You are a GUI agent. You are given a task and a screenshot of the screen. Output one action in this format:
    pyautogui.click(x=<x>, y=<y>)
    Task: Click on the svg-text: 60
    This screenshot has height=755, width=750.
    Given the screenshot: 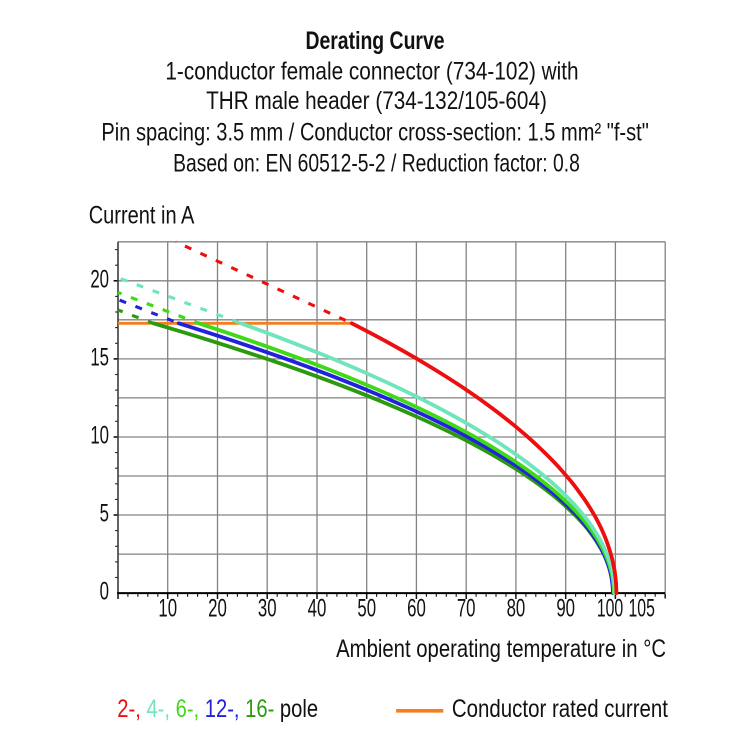 What is the action you would take?
    pyautogui.click(x=416, y=608)
    